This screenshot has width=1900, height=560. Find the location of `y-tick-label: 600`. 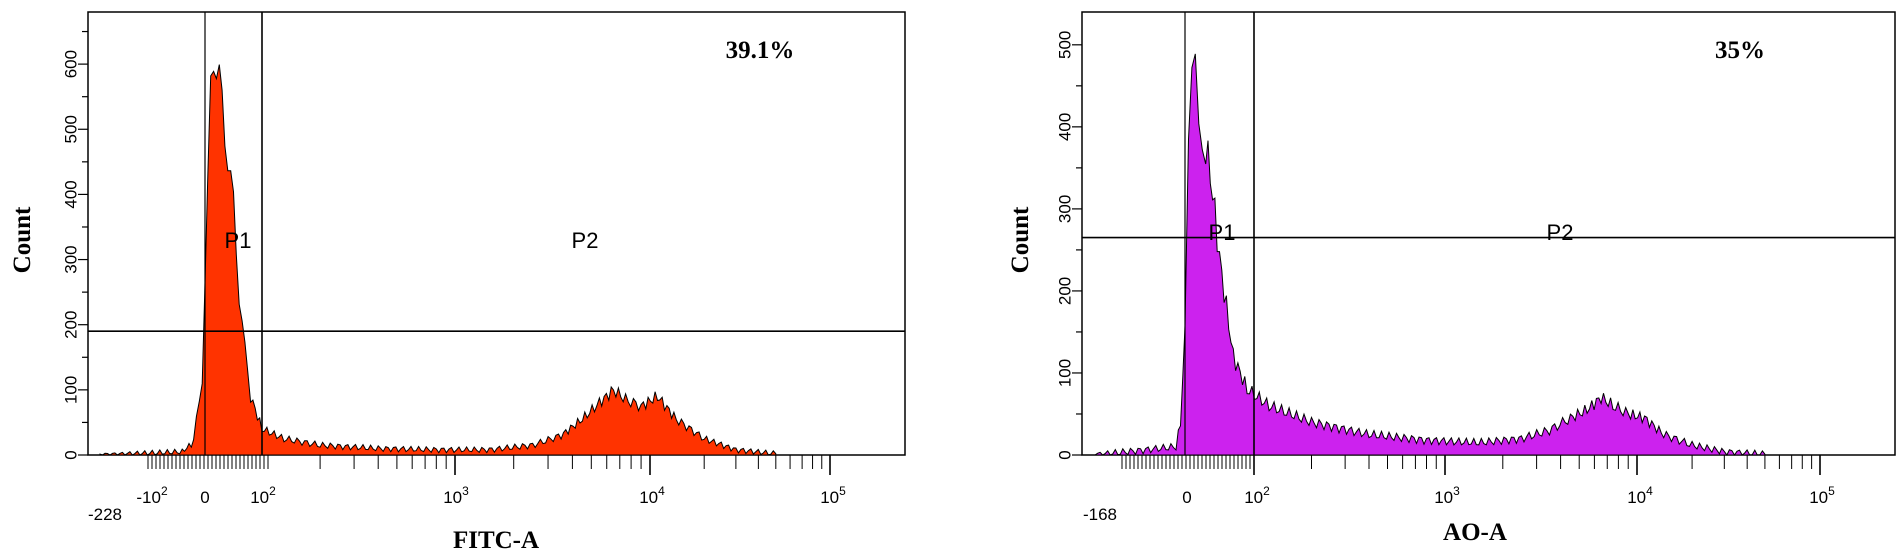

y-tick-label: 600 is located at coordinates (70, 64).